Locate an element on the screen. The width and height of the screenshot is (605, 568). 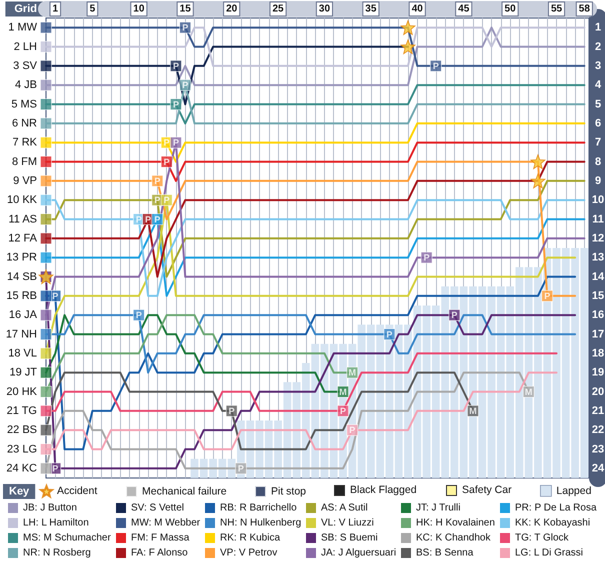
x-tick-label: 55 is located at coordinates (556, 9).